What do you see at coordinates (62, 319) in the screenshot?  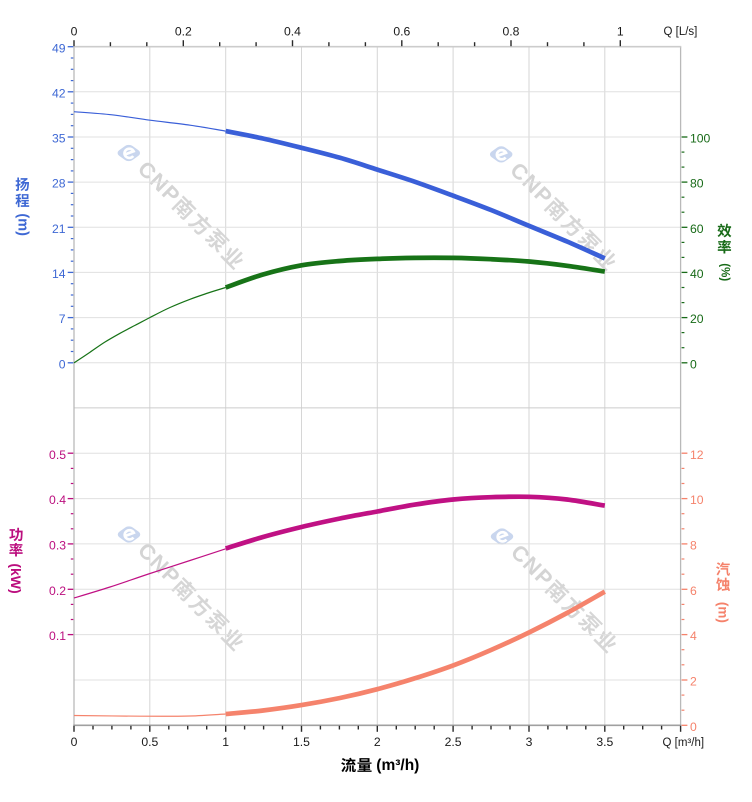 I see `svg-text: 7` at bounding box center [62, 319].